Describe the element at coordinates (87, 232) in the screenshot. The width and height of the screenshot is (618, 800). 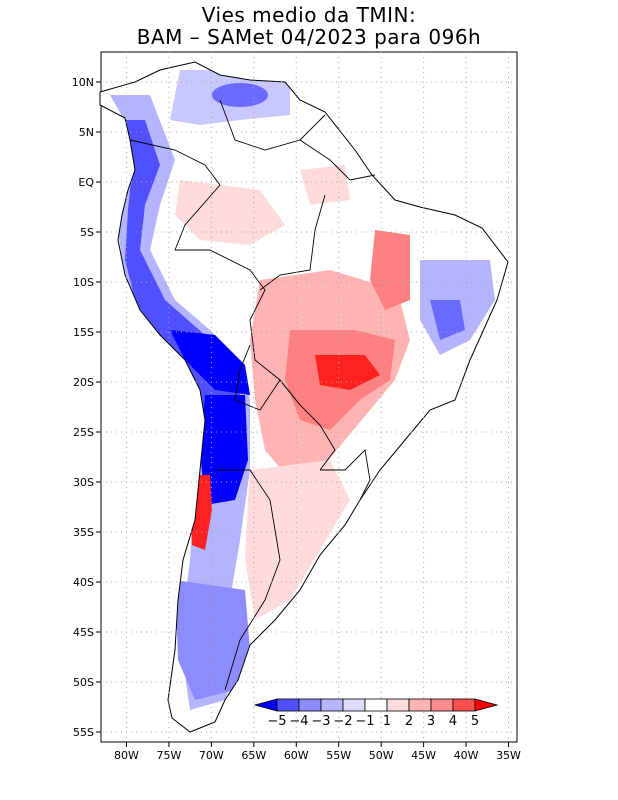
I see `lat-tick-label: 5S` at that location.